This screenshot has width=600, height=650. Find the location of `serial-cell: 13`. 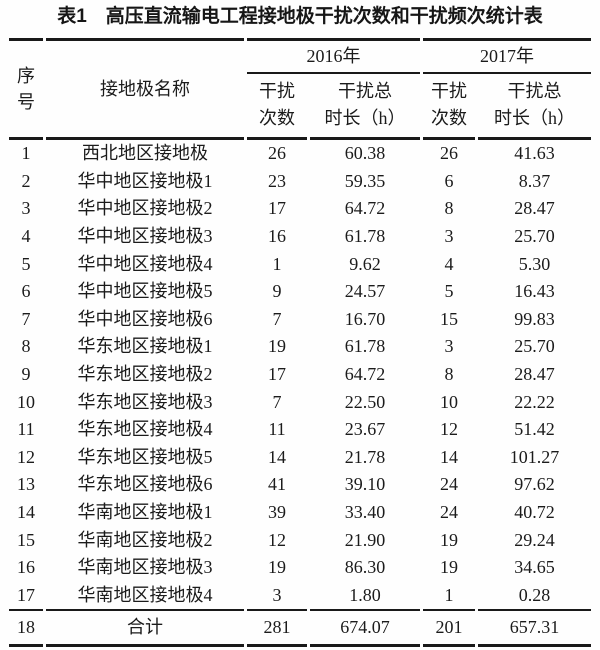

serial-cell: 13 is located at coordinates (26, 484).